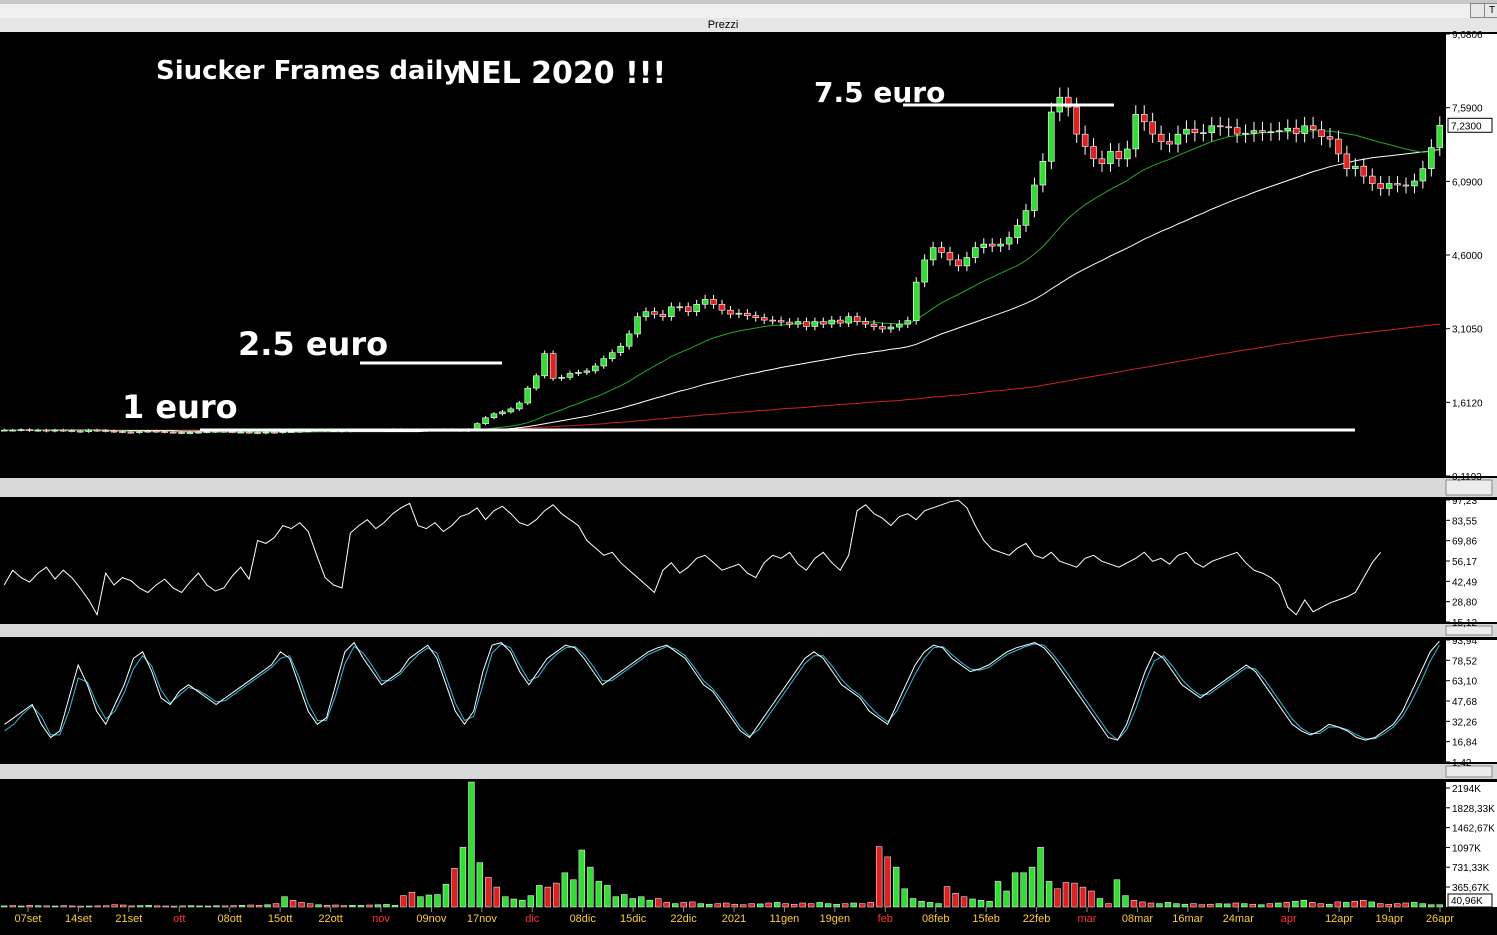  Describe the element at coordinates (1471, 701) in the screenshot. I see `sto-axis-panel` at that location.